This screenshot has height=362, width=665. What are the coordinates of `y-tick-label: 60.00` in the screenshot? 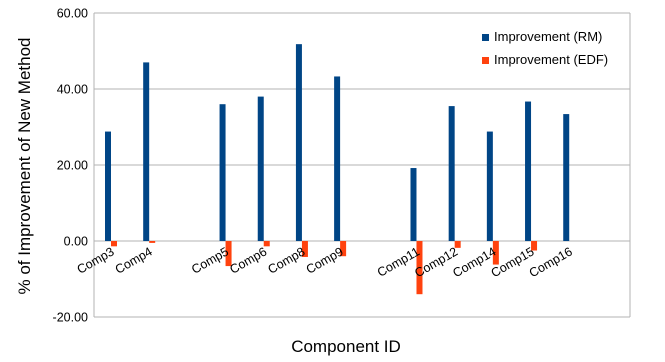 It's located at (72, 14).